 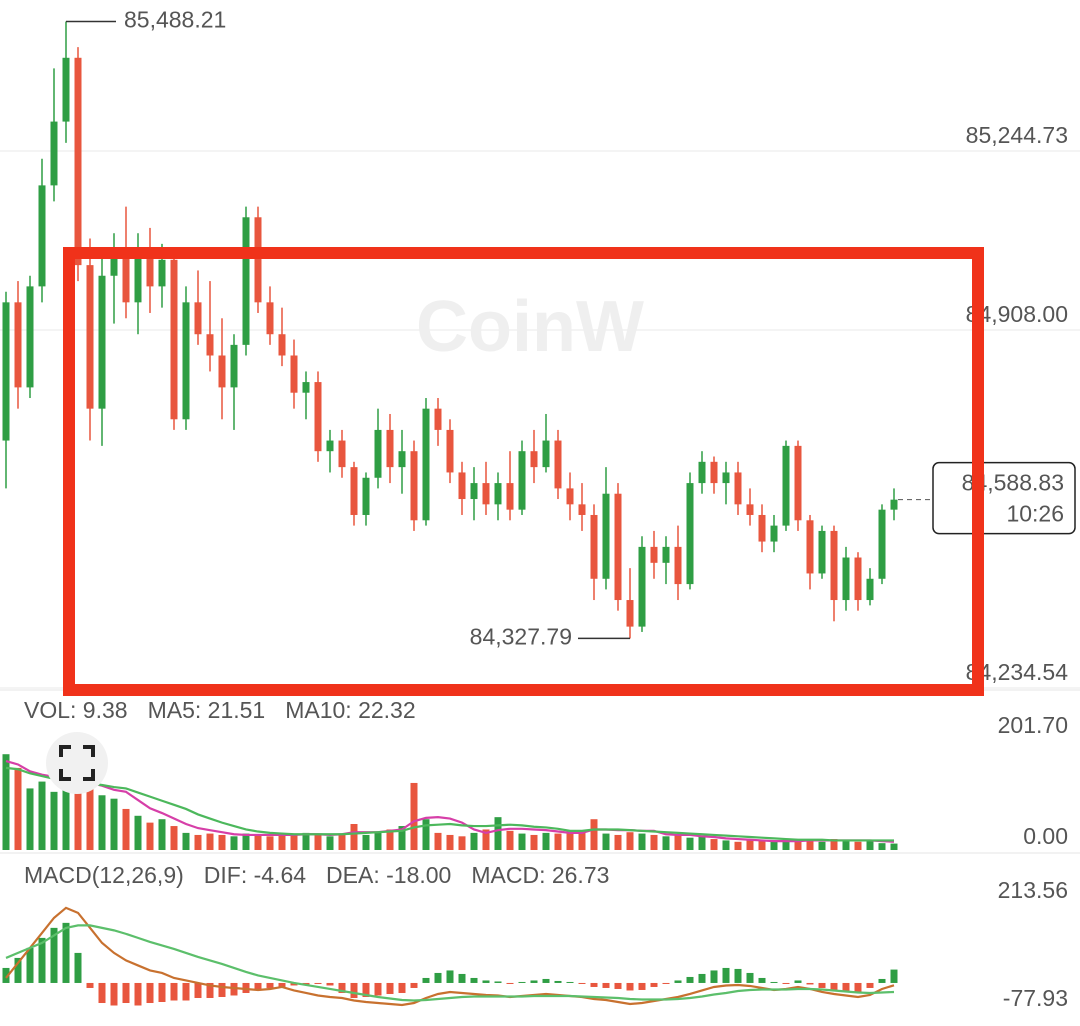 What do you see at coordinates (1033, 725) in the screenshot?
I see `y-tick-label: 201.70` at bounding box center [1033, 725].